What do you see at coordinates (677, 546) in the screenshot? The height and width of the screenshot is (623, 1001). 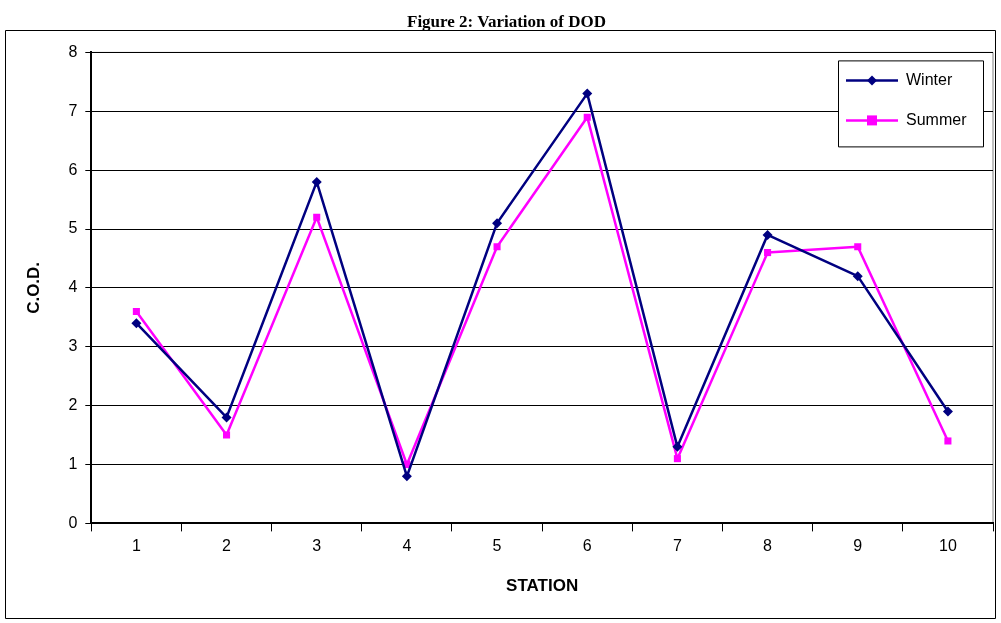 I see `x-tick-label: 7` at bounding box center [677, 546].